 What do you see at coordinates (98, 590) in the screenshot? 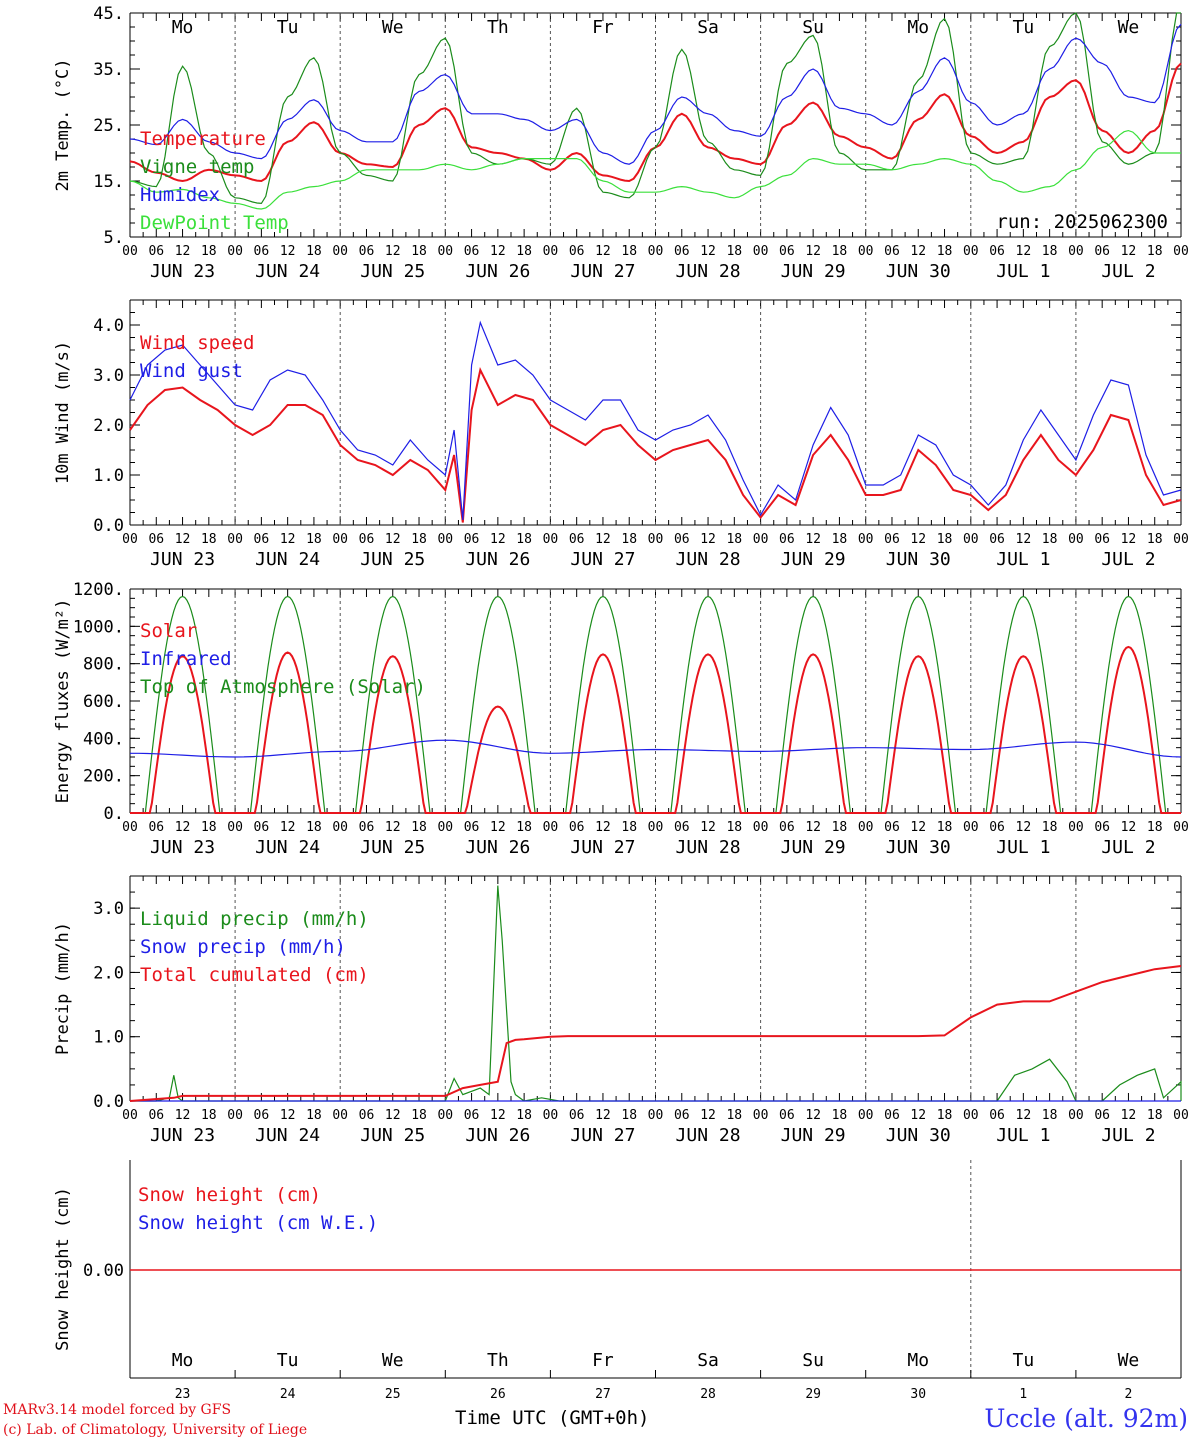
I see `y-tick-label: 1200.` at bounding box center [98, 590].